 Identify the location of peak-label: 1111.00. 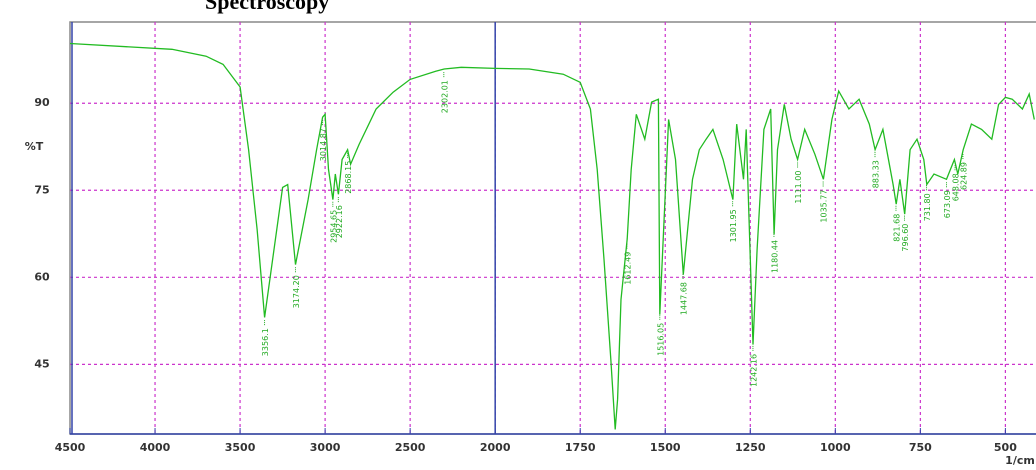
(798, 187).